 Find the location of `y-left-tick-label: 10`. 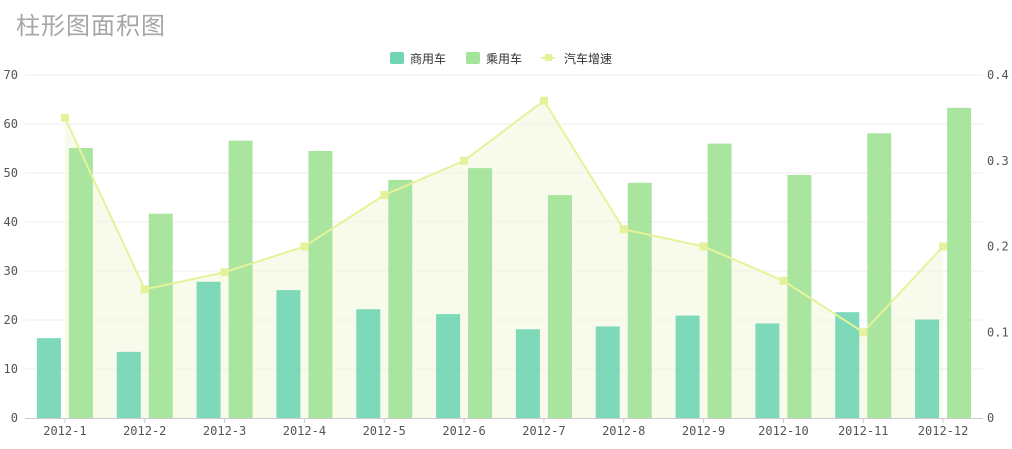

y-left-tick-label: 10 is located at coordinates (11, 369).